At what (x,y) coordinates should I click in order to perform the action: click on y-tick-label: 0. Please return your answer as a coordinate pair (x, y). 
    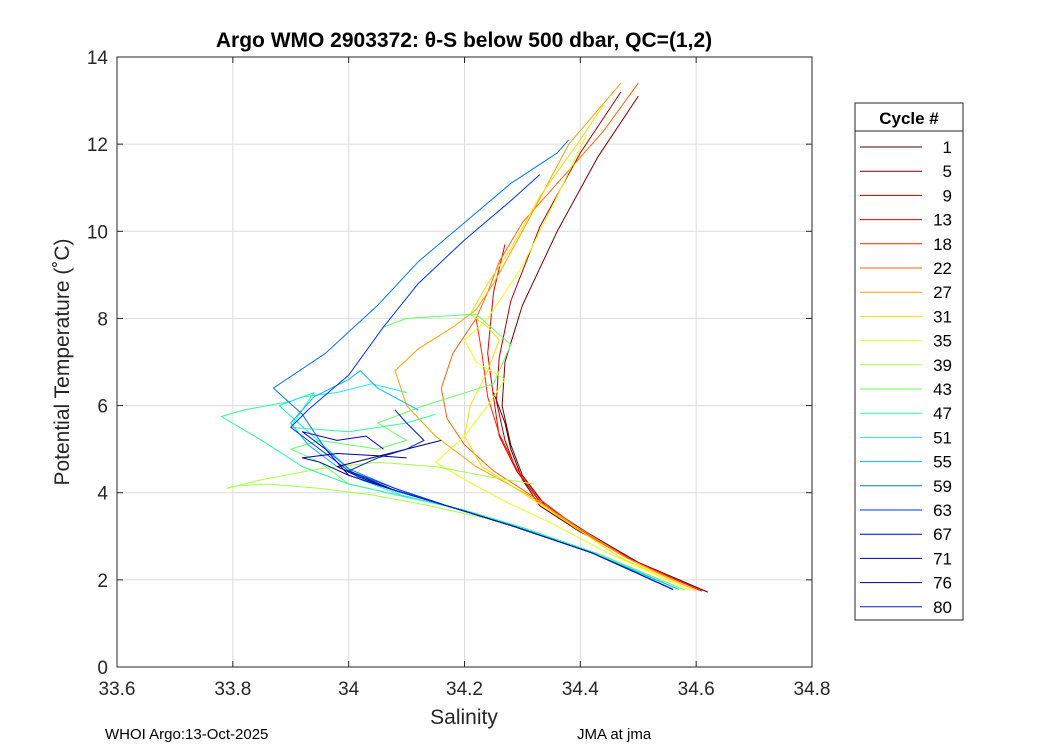
    Looking at the image, I should click on (102, 668).